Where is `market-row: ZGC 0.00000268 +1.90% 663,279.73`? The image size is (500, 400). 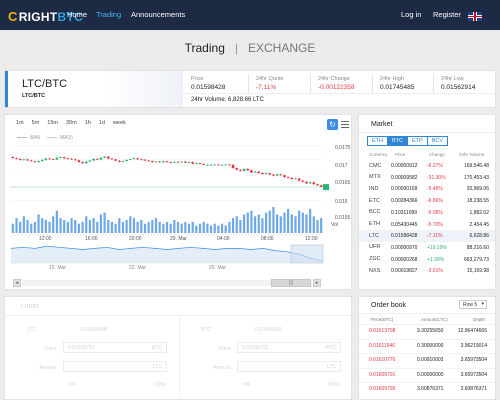 market-row: ZGC 0.00000268 +1.90% 663,279.73 is located at coordinates (427, 260).